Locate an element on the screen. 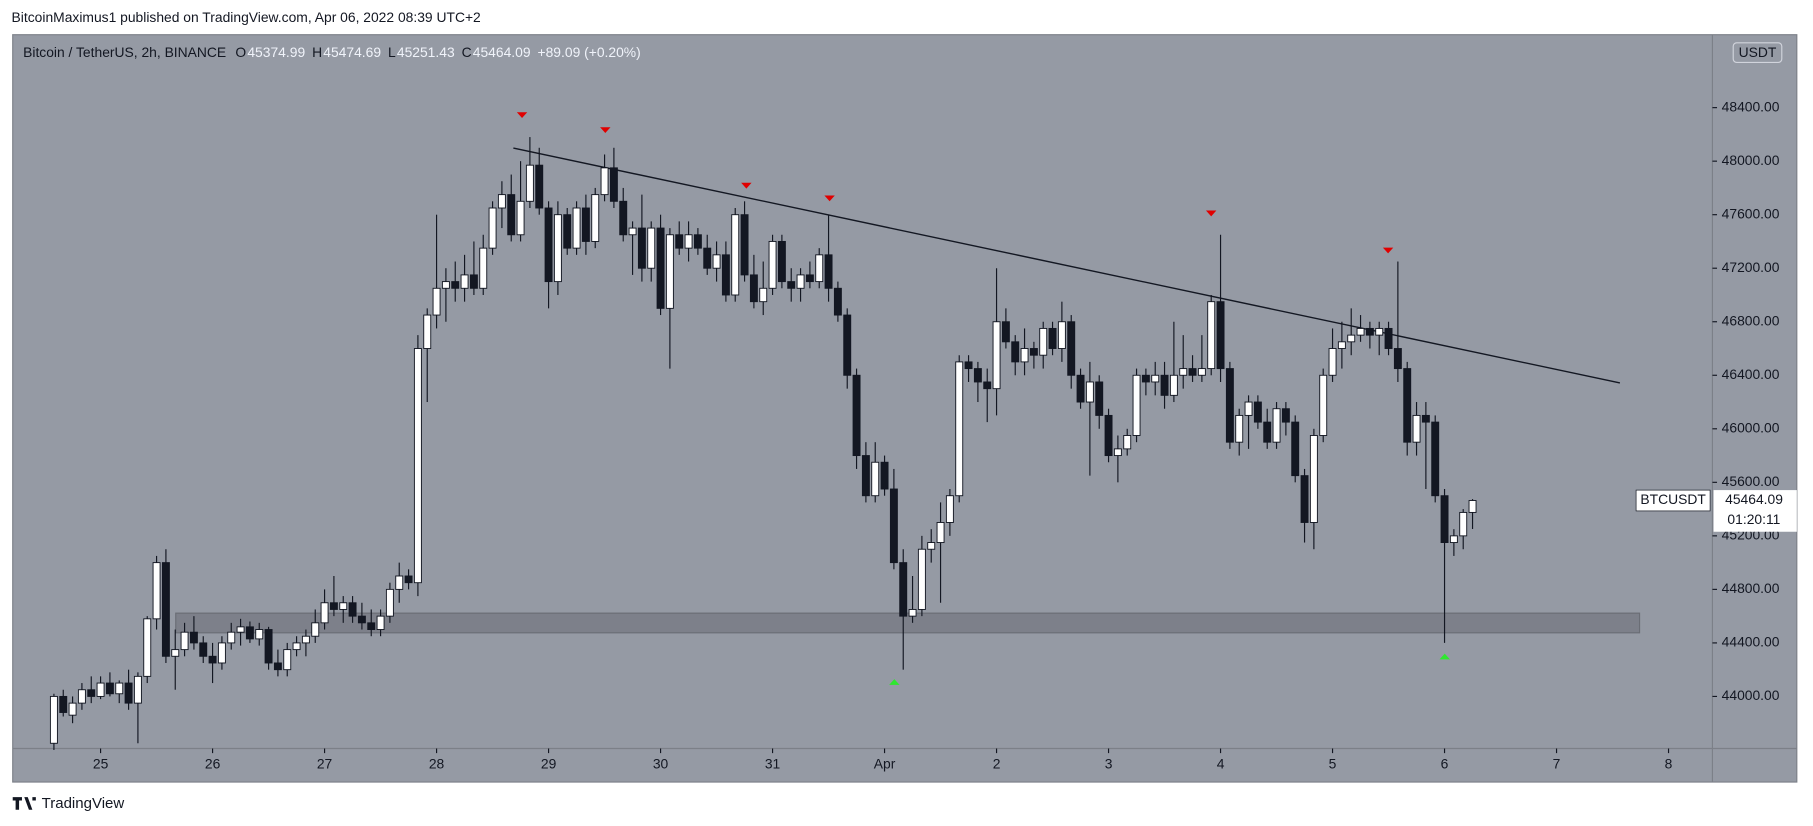 The width and height of the screenshot is (1813, 826). currency: USDT is located at coordinates (1758, 52).